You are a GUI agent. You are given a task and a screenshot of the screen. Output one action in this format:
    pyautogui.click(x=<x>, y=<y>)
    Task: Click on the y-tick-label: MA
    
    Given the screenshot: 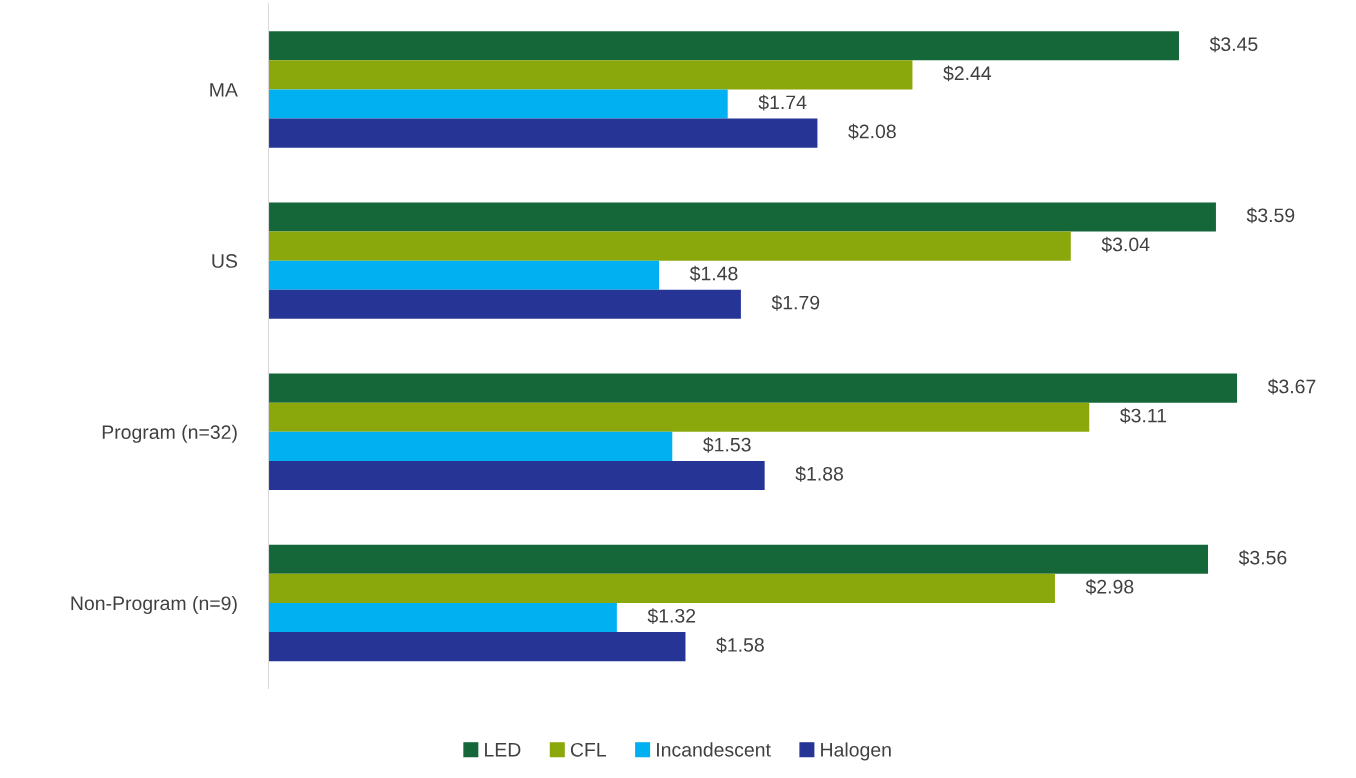 What is the action you would take?
    pyautogui.click(x=224, y=90)
    